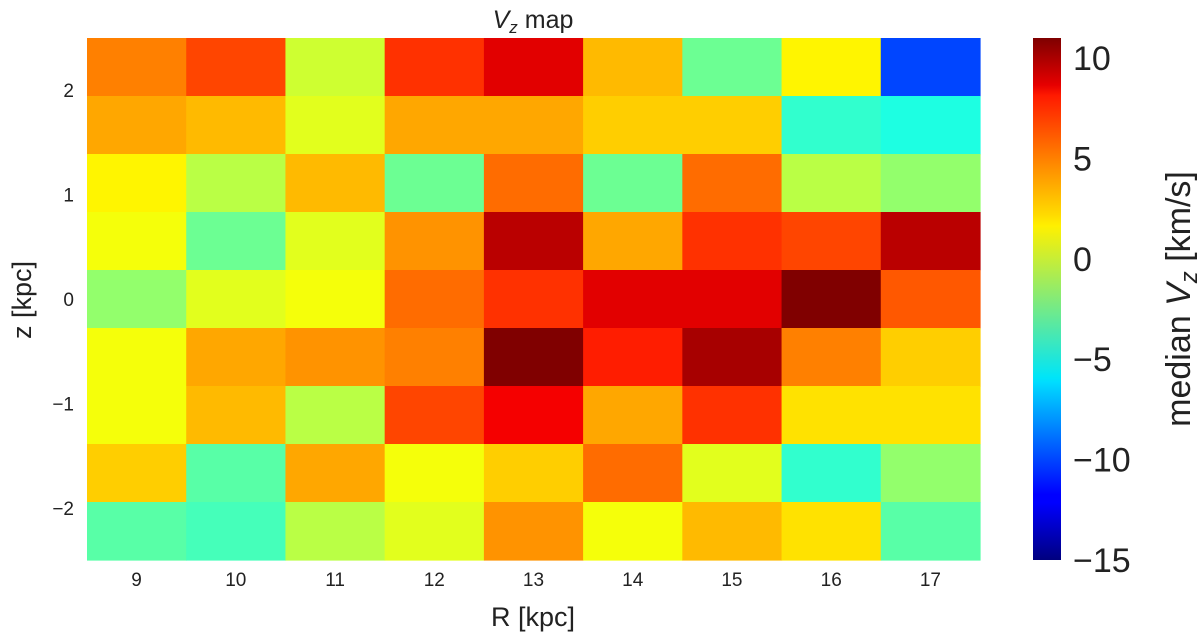  What do you see at coordinates (1047, 299) in the screenshot?
I see `colorbar` at bounding box center [1047, 299].